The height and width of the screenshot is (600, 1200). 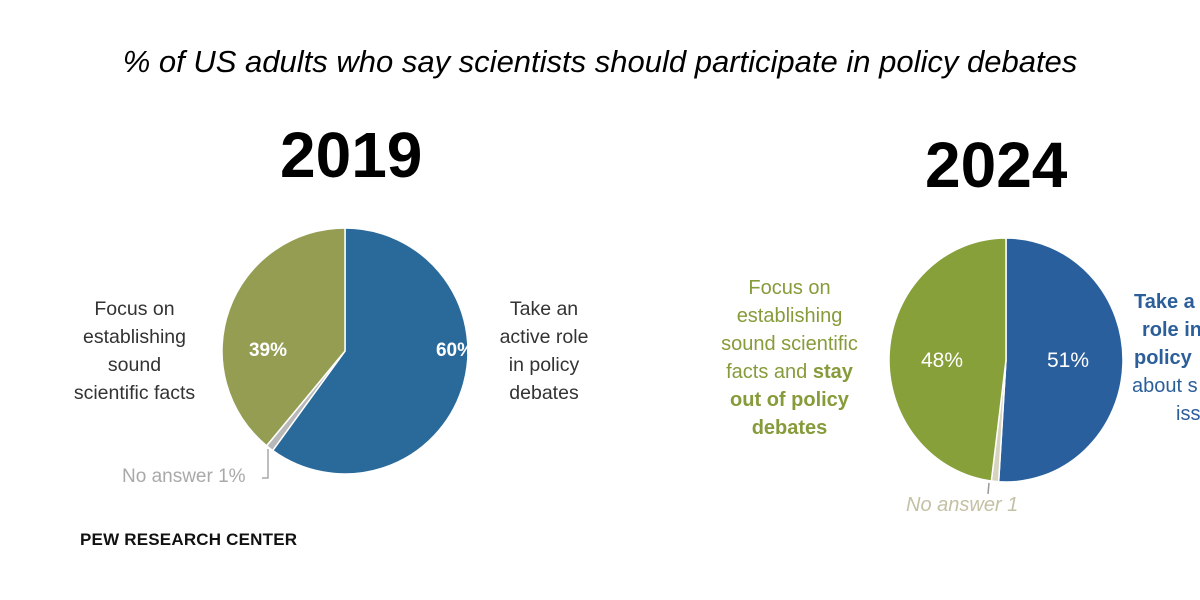 I want to click on label-line: debates, so click(x=544, y=393).